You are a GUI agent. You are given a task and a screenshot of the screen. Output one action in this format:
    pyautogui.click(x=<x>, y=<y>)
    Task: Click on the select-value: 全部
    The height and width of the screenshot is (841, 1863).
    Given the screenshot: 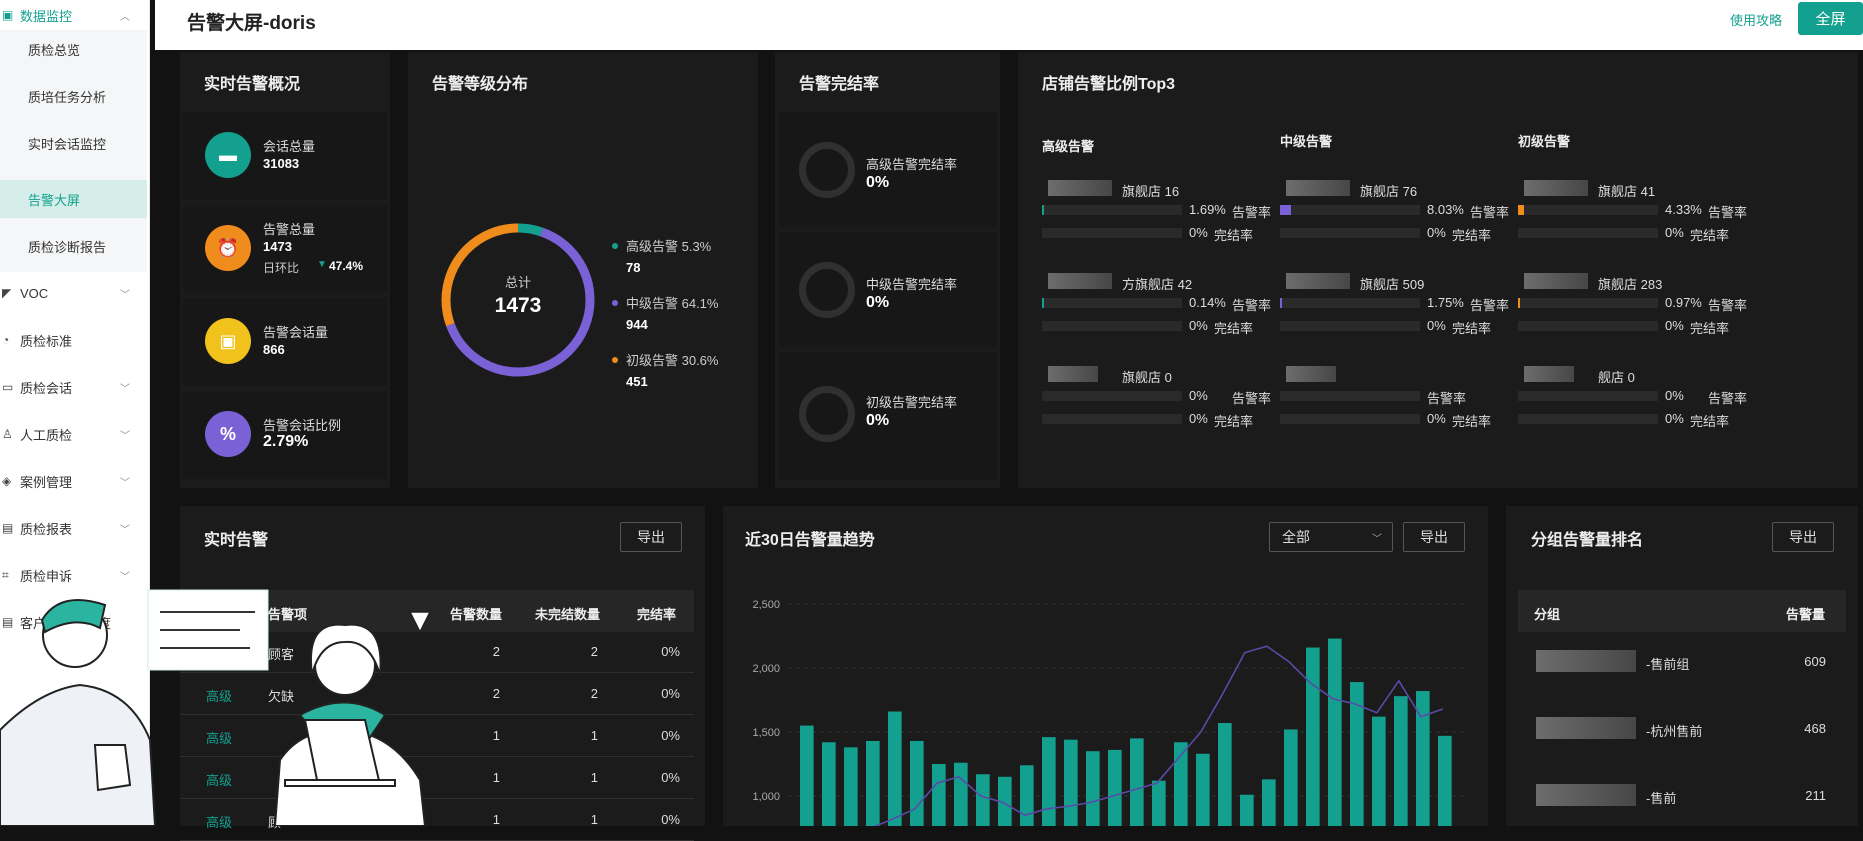 What is the action you would take?
    pyautogui.click(x=1296, y=537)
    